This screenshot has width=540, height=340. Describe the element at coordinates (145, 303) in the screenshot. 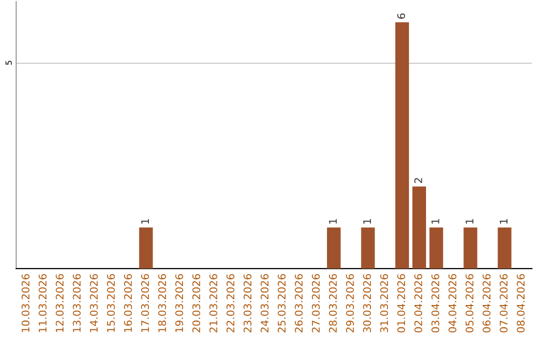

I see `x-tick-label: 17.03.2026` at that location.